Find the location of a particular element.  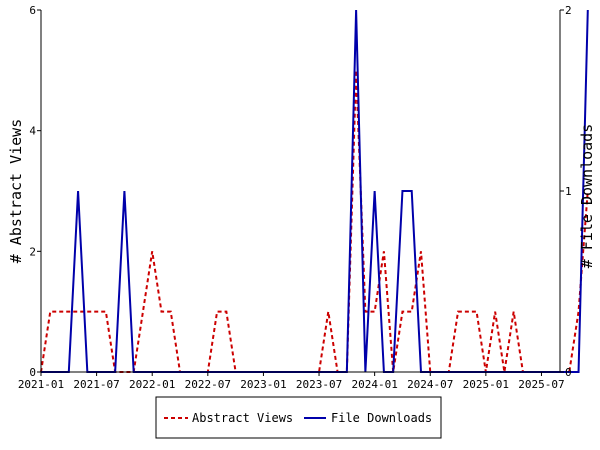

y-left-tick-label: 4 is located at coordinates (32, 131).